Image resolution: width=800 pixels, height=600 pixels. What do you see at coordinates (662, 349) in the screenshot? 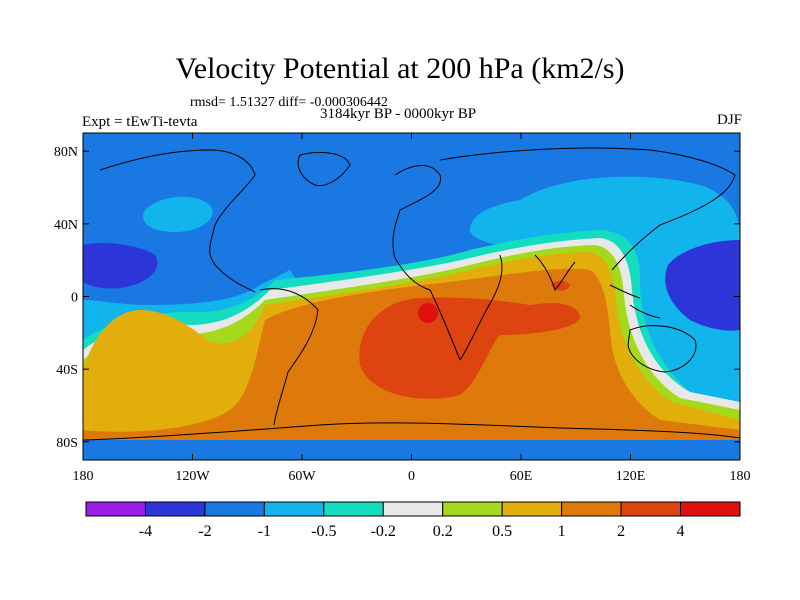
I see `coast-australia` at bounding box center [662, 349].